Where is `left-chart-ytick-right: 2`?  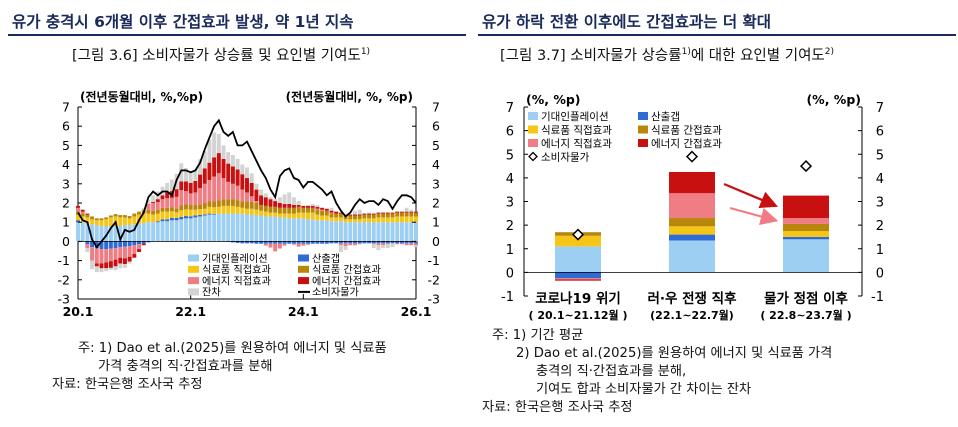
left-chart-ytick-right: 2 is located at coordinates (436, 203).